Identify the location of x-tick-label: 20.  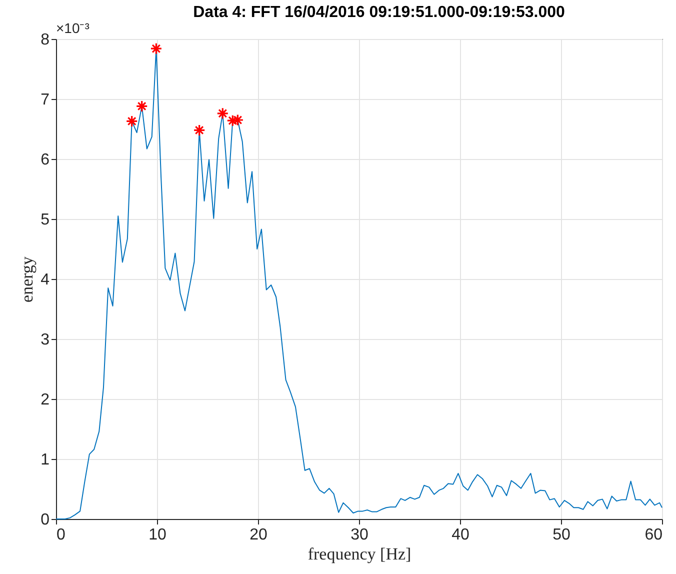
(259, 535).